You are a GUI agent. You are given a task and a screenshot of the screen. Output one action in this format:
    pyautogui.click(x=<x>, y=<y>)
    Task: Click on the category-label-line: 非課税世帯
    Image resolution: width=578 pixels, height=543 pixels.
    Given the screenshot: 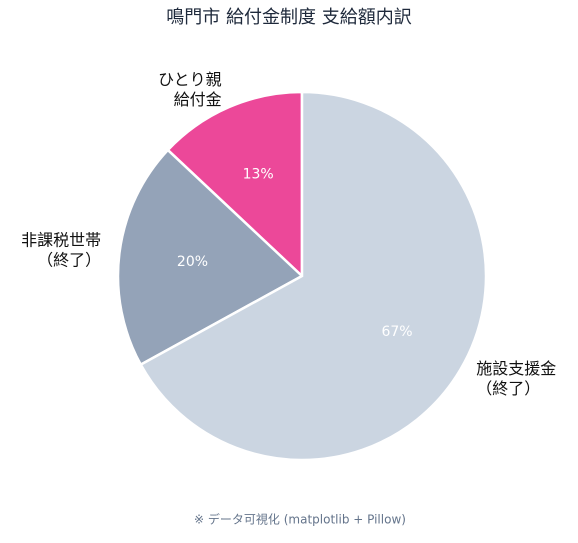 What is the action you would take?
    pyautogui.click(x=61, y=239)
    